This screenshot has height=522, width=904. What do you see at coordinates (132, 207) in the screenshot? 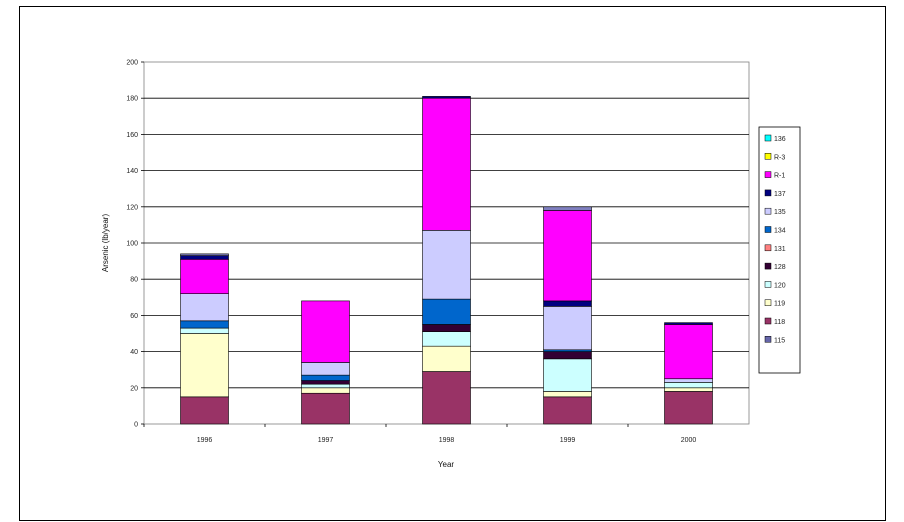
I see `y-tick-label-6: 120` at bounding box center [132, 207].